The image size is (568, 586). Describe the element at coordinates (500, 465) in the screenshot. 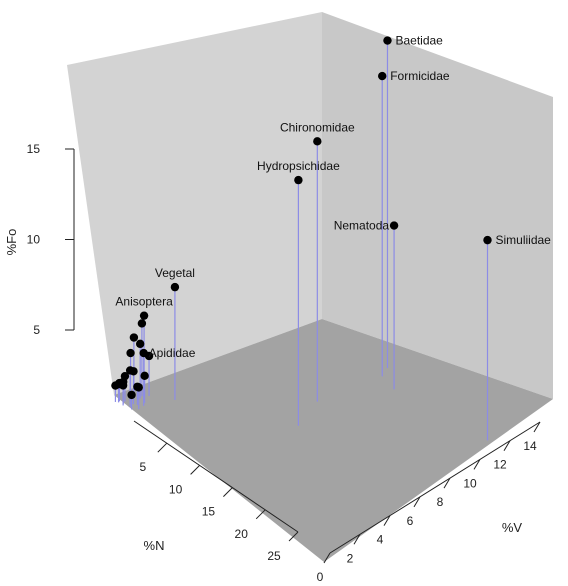

I see `y-tick-label: 12` at that location.